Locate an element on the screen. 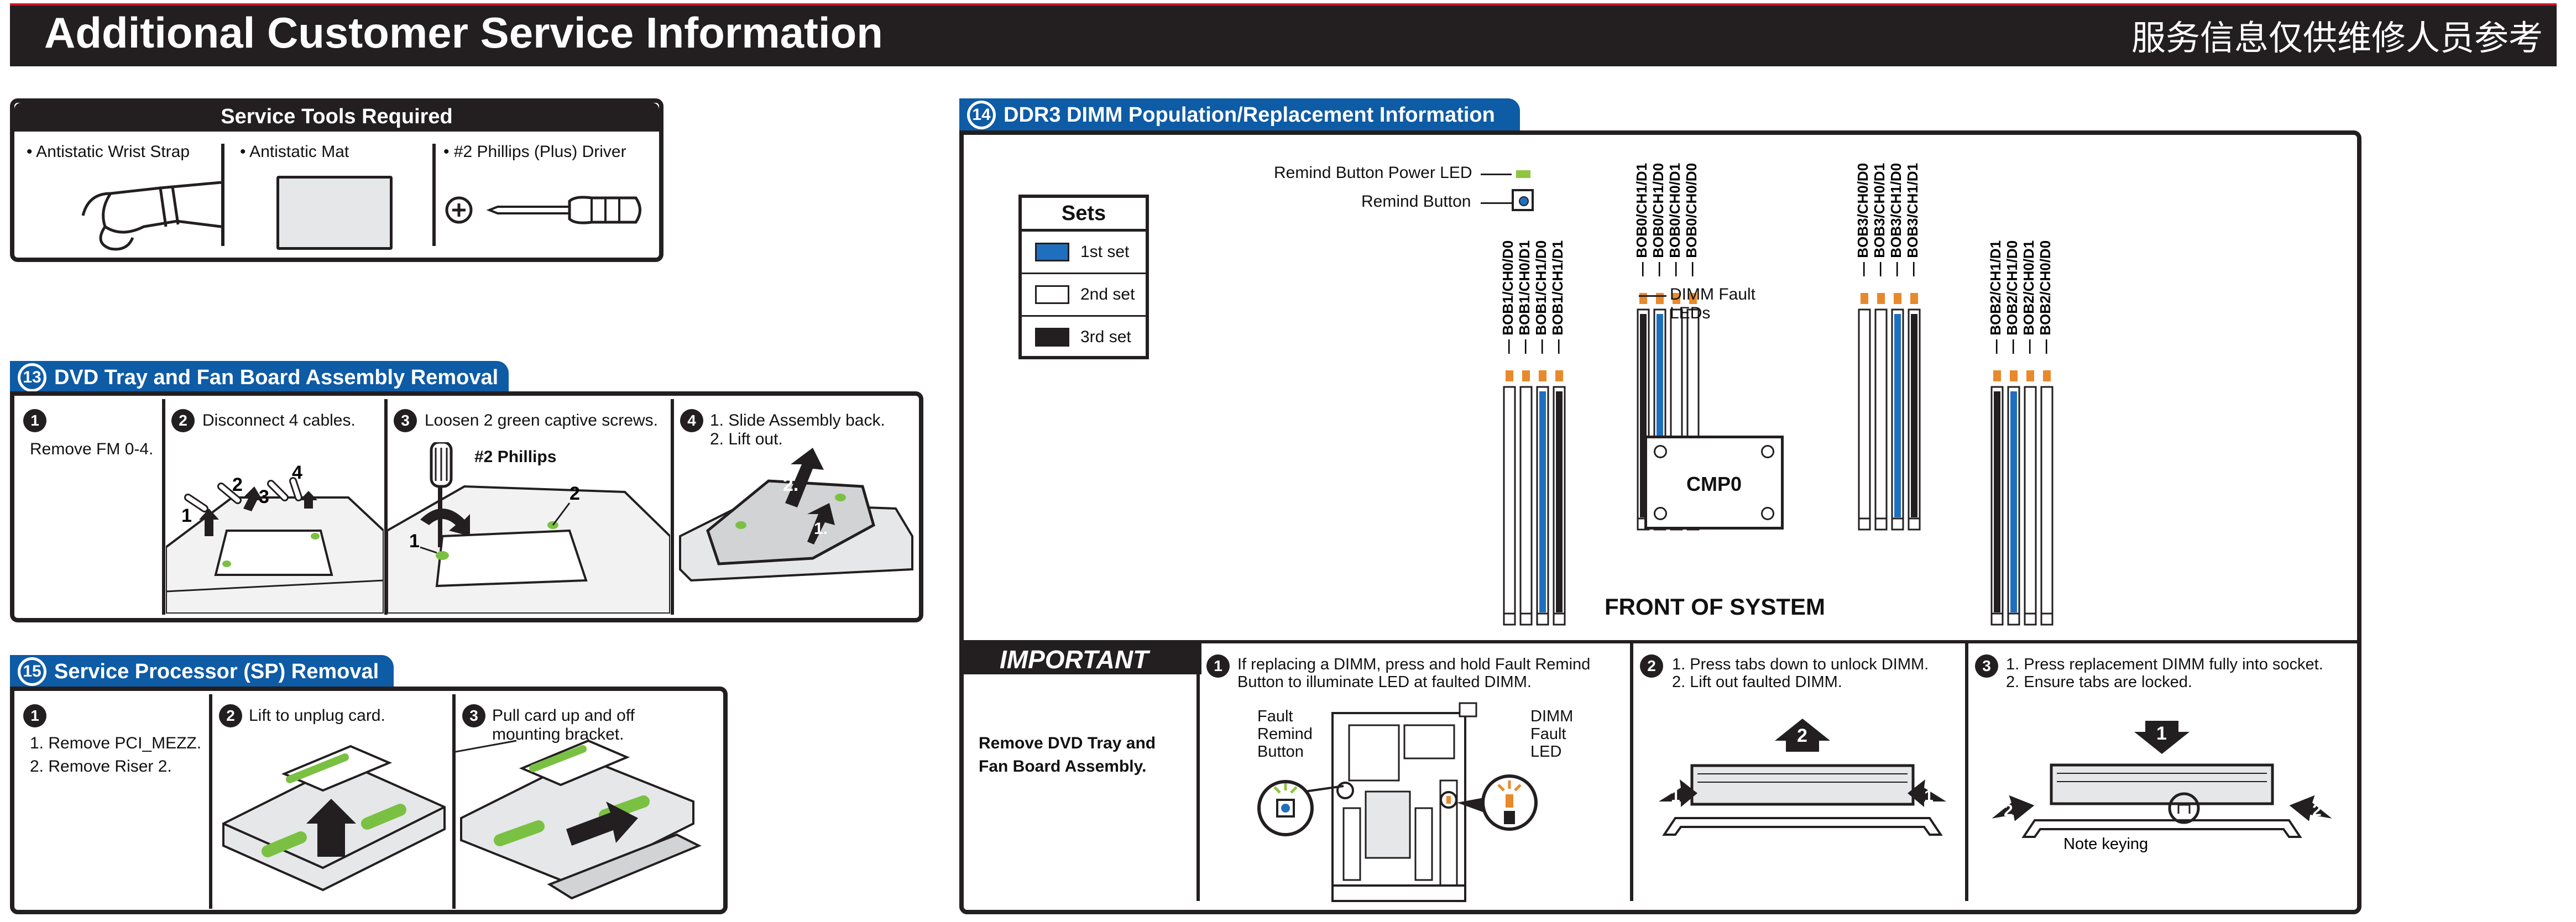 This screenshot has width=2576, height=922. screw-label: 2 is located at coordinates (574, 494).